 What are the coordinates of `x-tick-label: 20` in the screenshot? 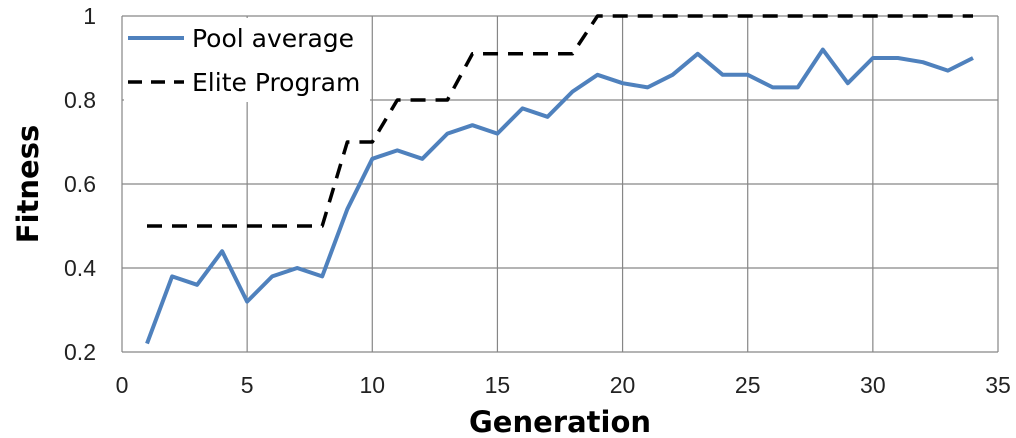 It's located at (623, 385).